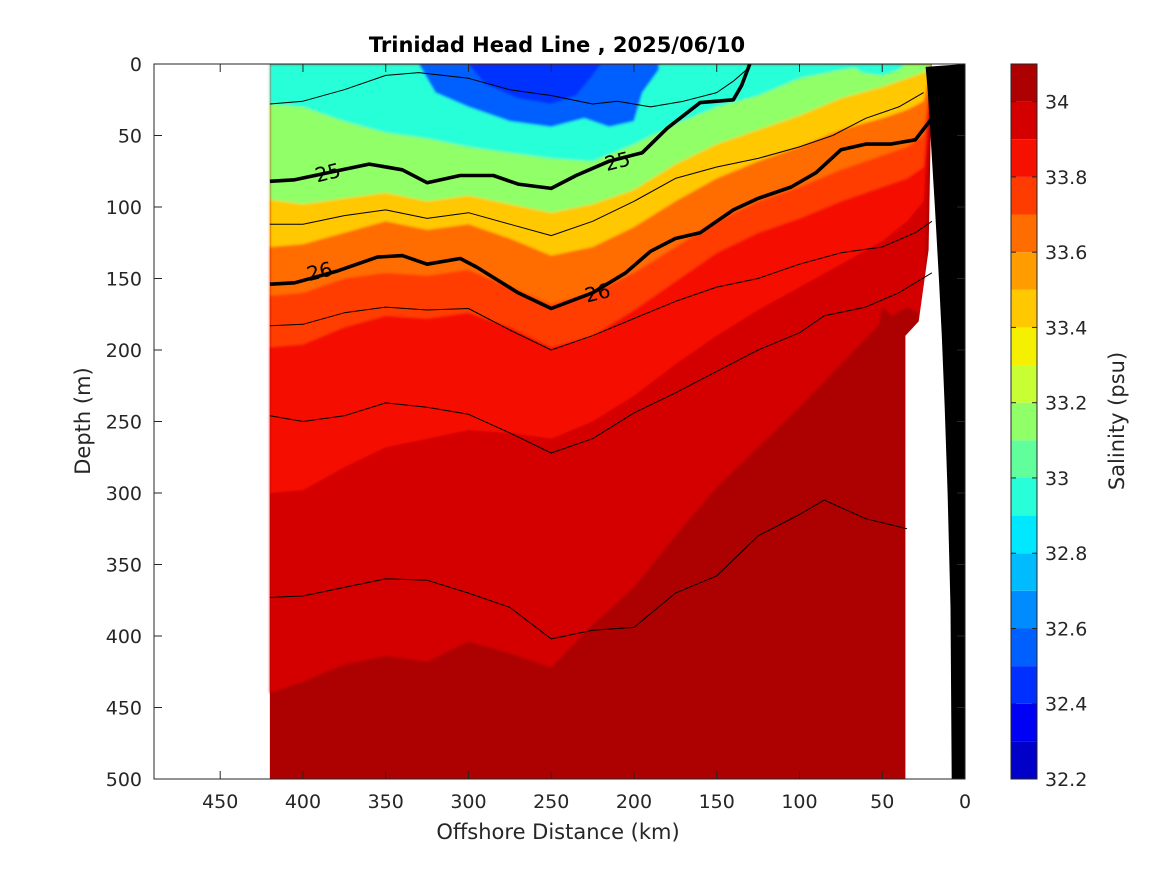  Describe the element at coordinates (717, 802) in the screenshot. I see `x-tick-label: 150` at that location.